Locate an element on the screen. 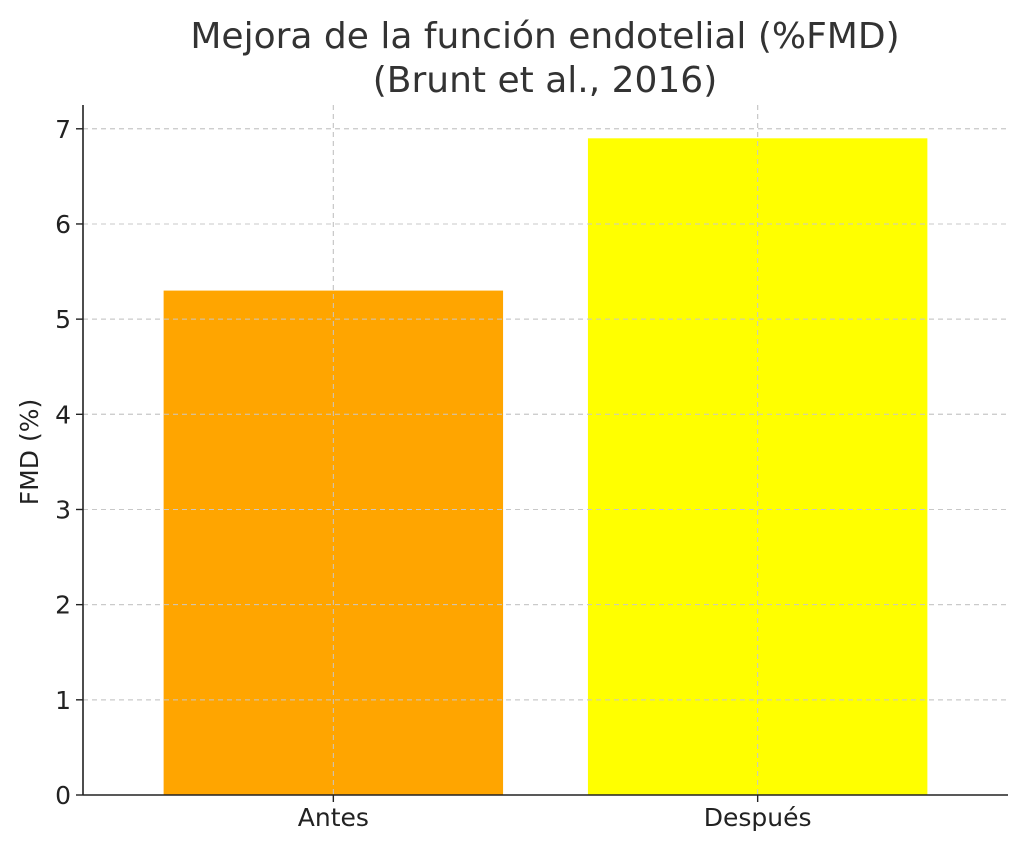  y-tick-label: 1 is located at coordinates (63, 700).